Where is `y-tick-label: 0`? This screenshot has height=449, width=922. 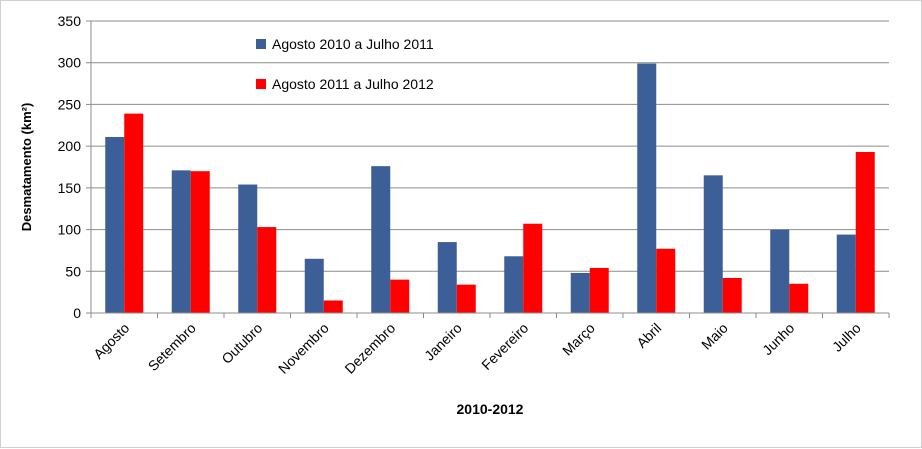
y-tick-label: 0 is located at coordinates (77, 313).